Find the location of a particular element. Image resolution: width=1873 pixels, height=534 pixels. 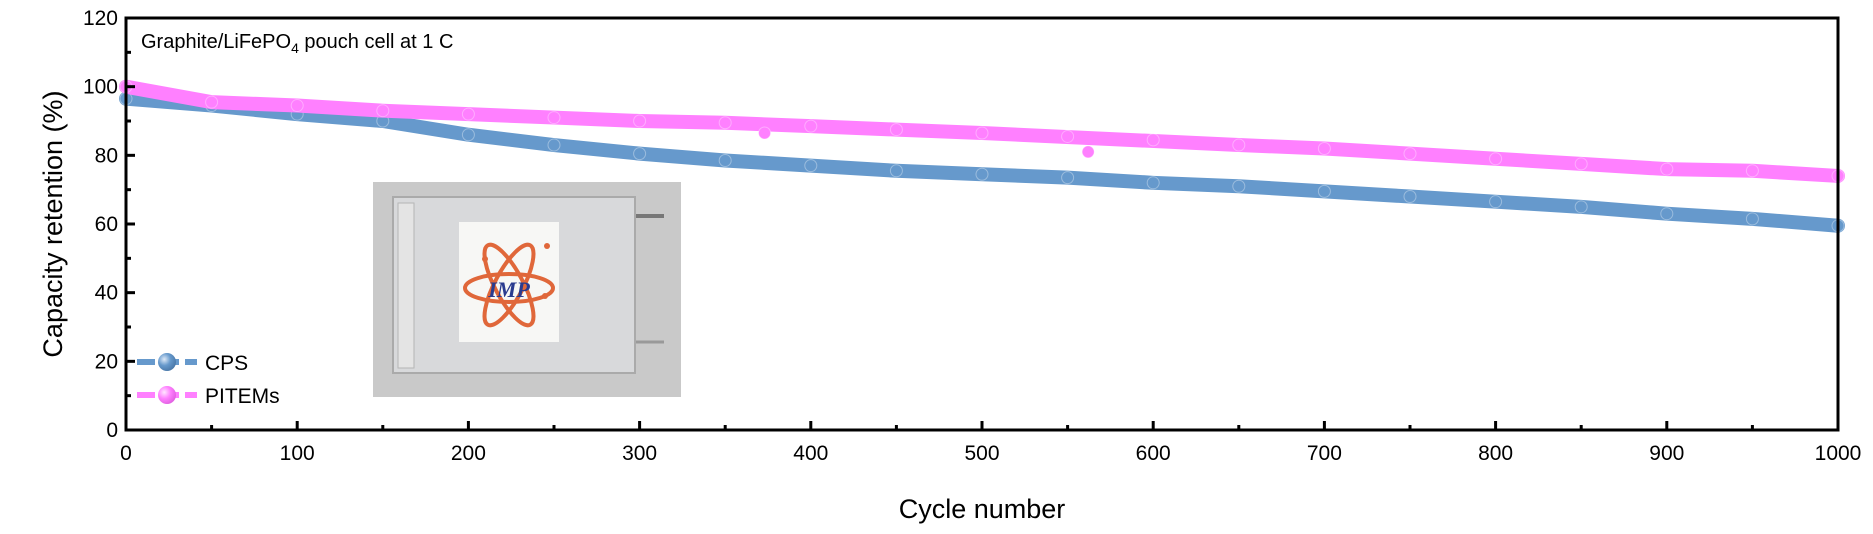

legend-label-pitems: PITEMs is located at coordinates (242, 396).